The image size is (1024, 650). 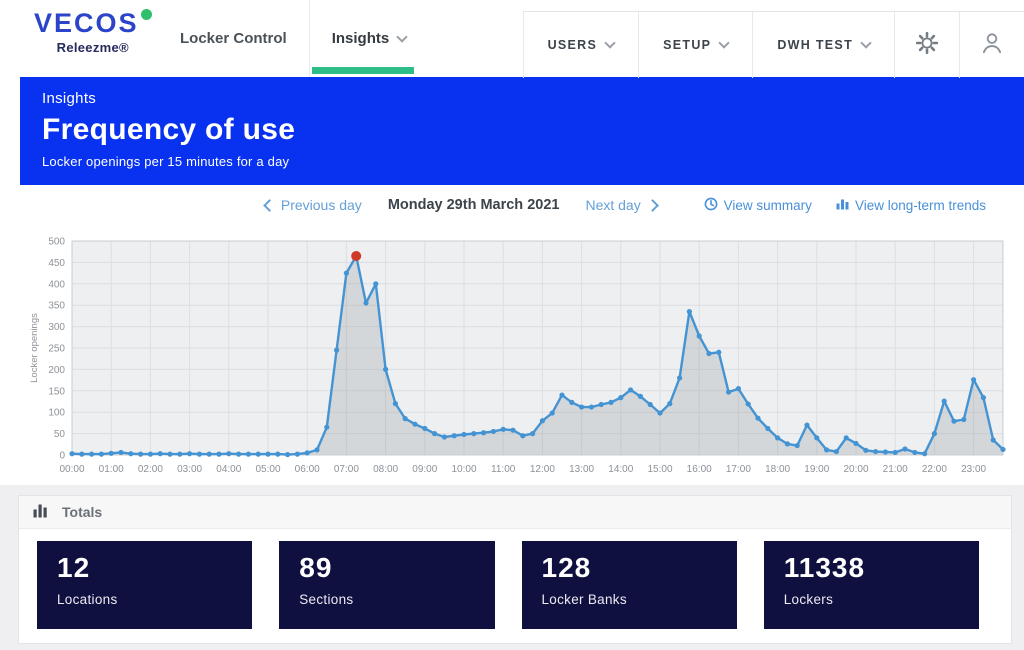 I want to click on page-title: Frequency of use, so click(x=169, y=129).